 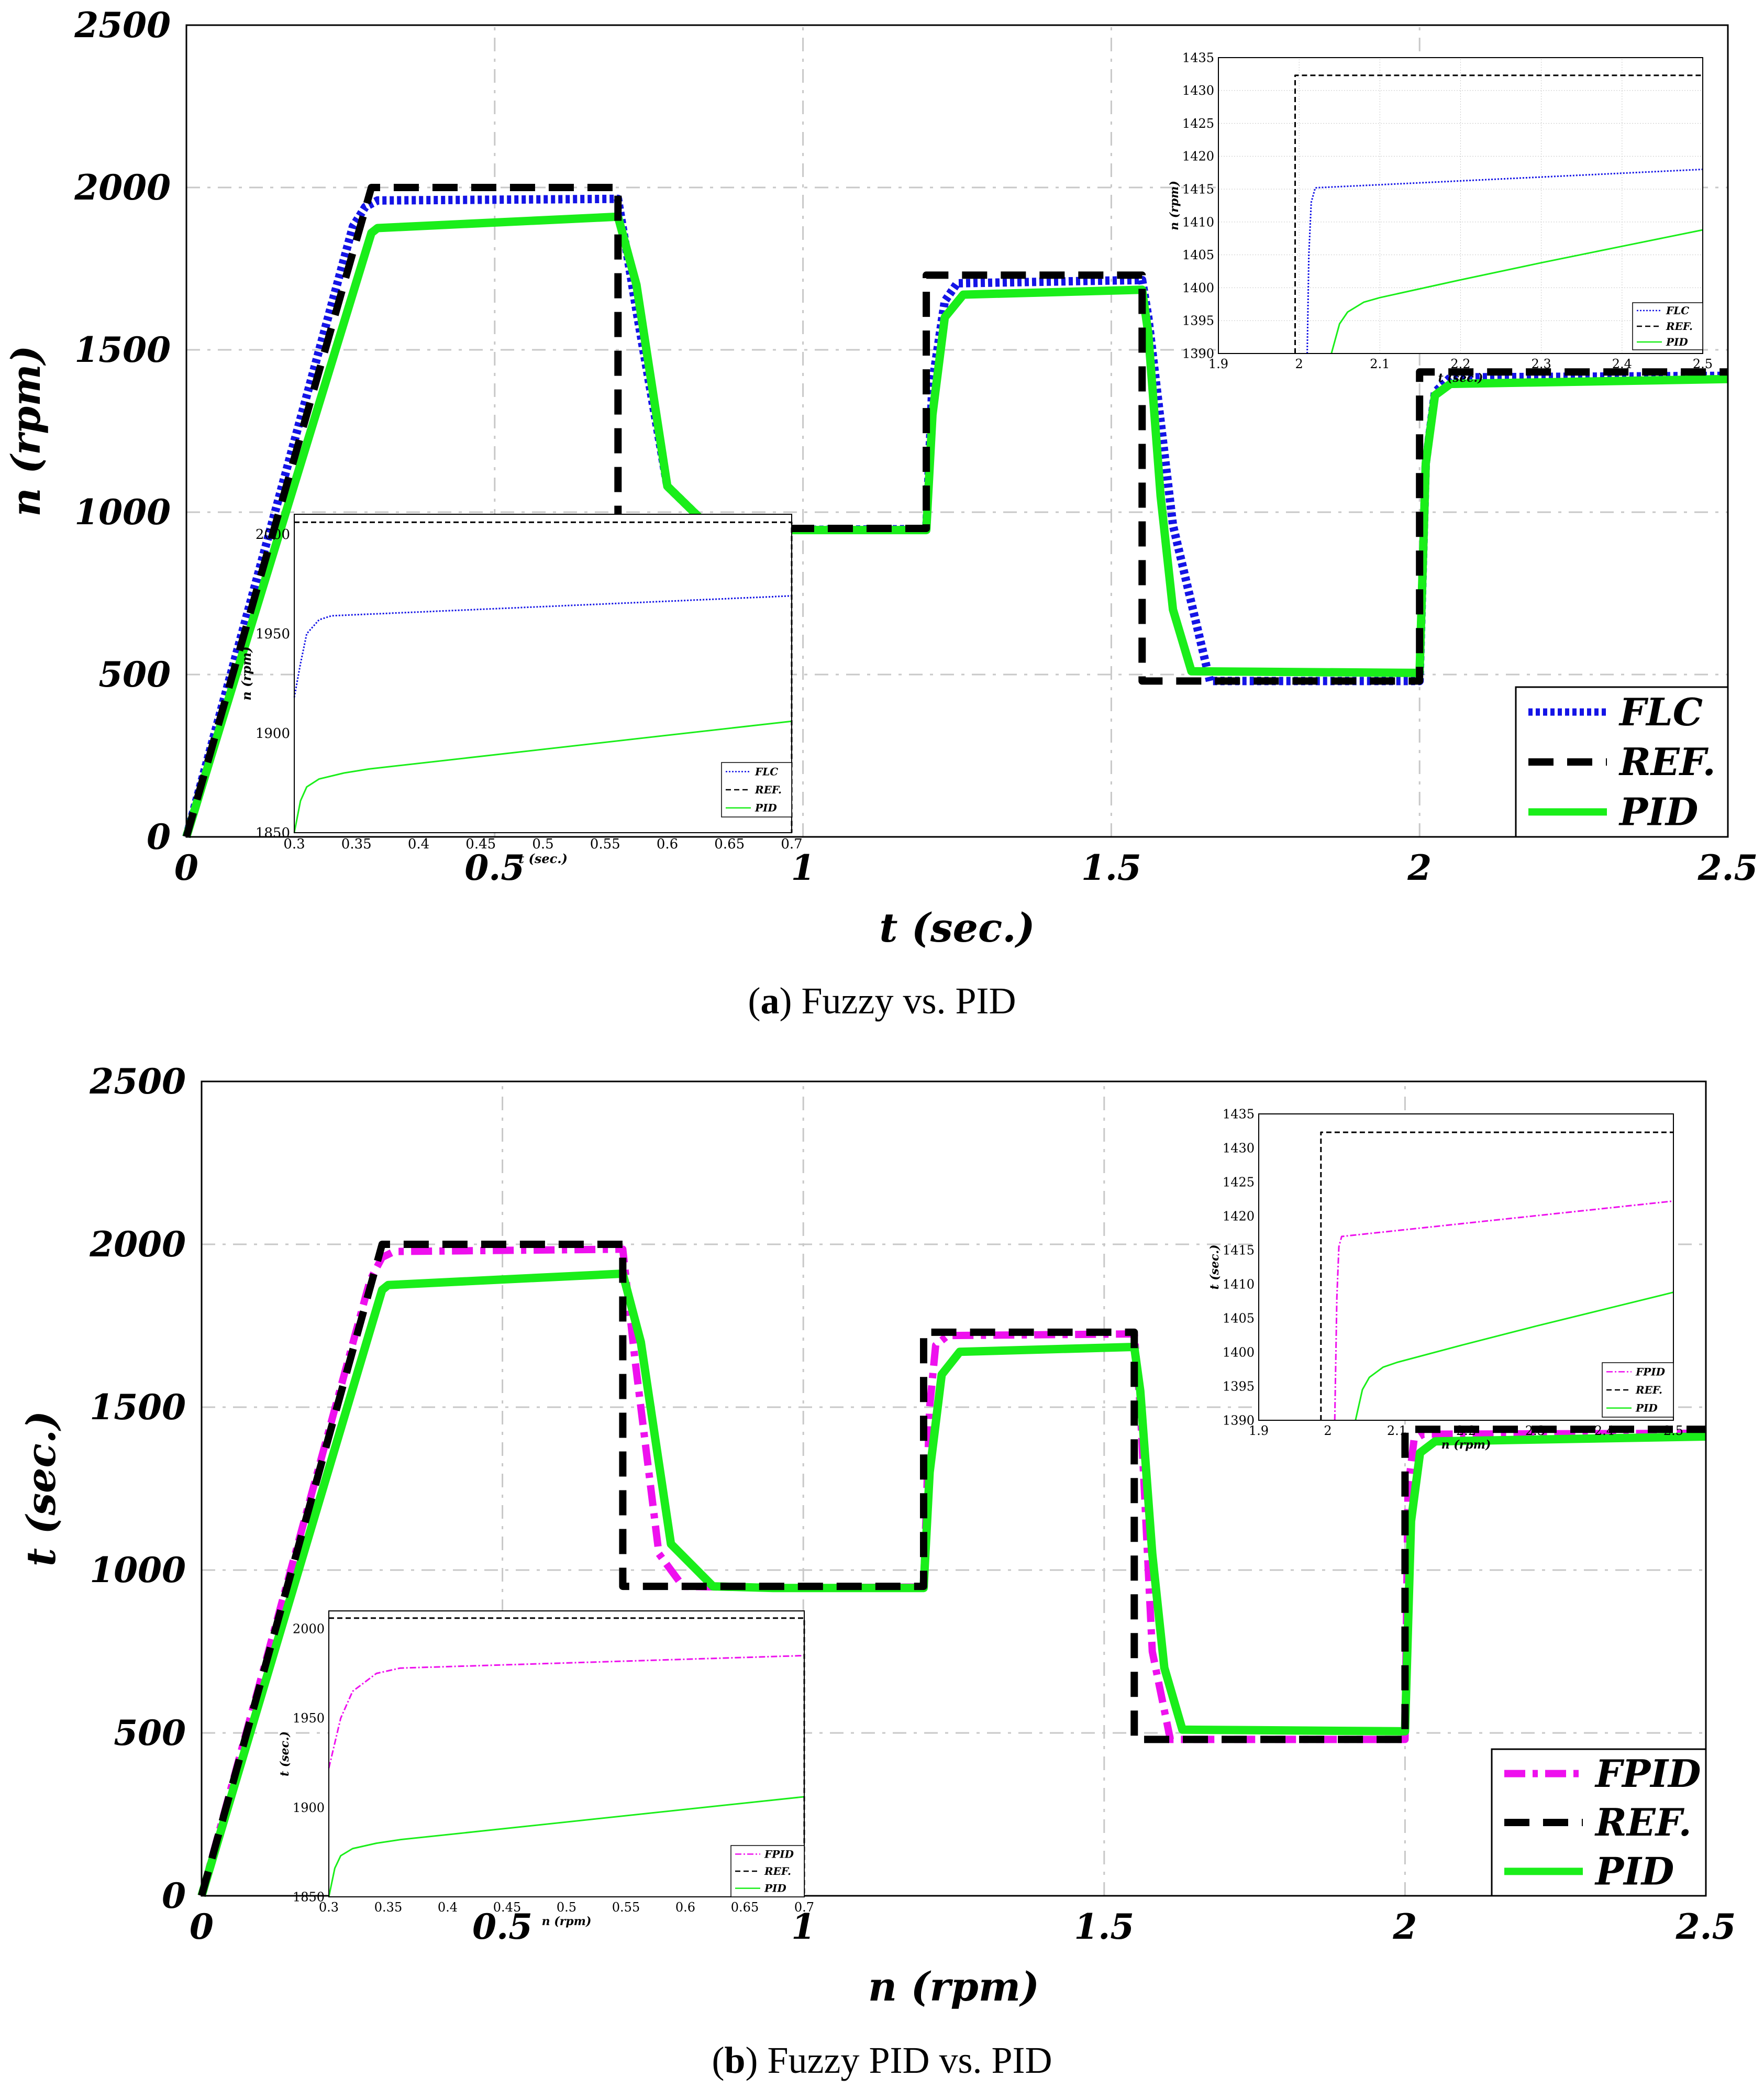 I want to click on a-inset-tr-ytick-label: 1425, so click(x=1198, y=123).